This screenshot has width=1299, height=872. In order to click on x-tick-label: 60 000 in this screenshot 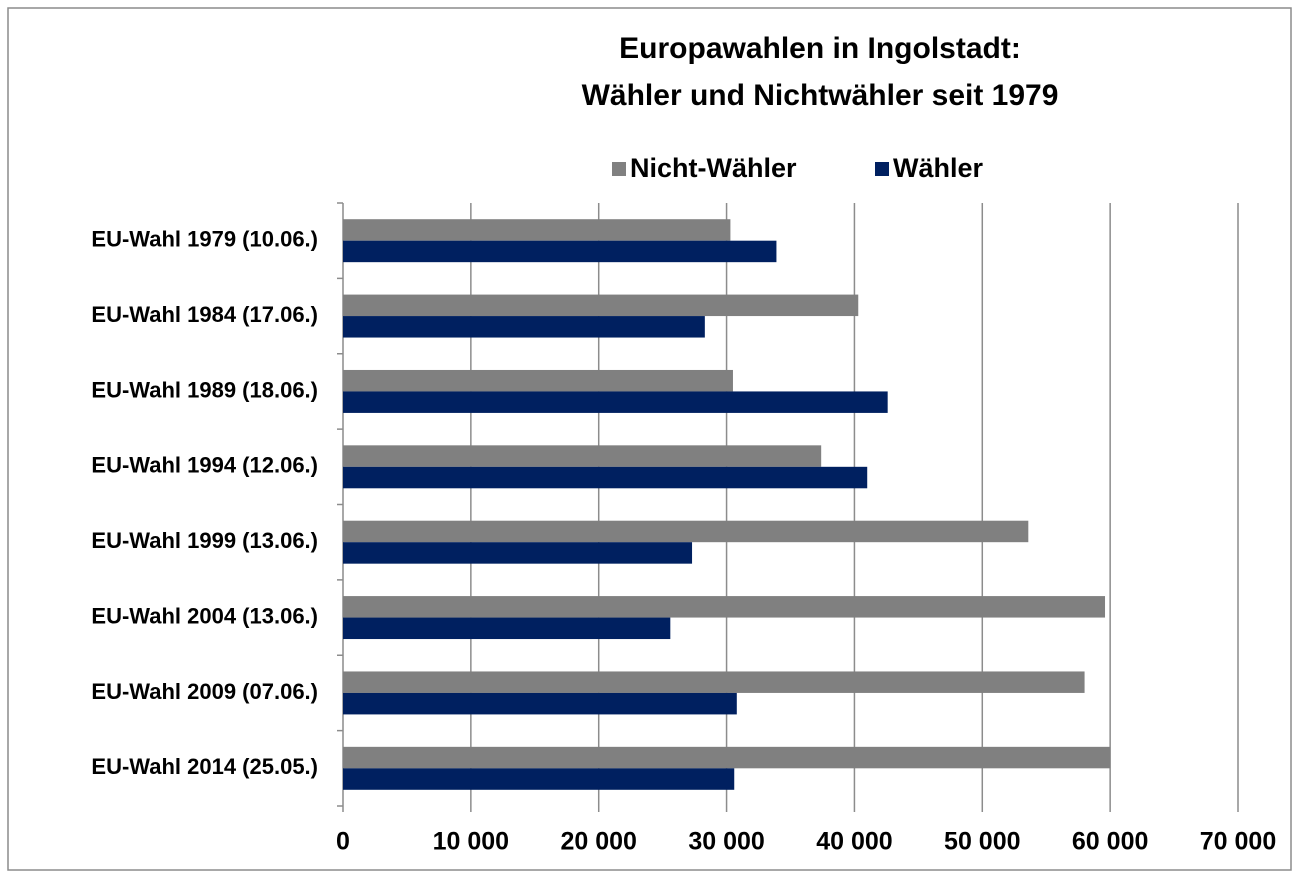, I will do `click(1110, 842)`.